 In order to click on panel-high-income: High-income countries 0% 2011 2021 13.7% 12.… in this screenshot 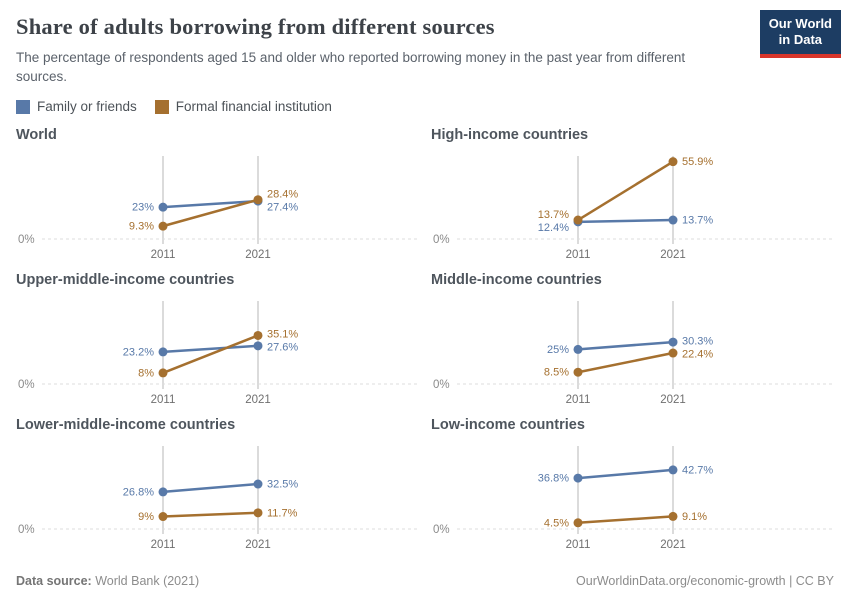, I will do `click(633, 195)`.